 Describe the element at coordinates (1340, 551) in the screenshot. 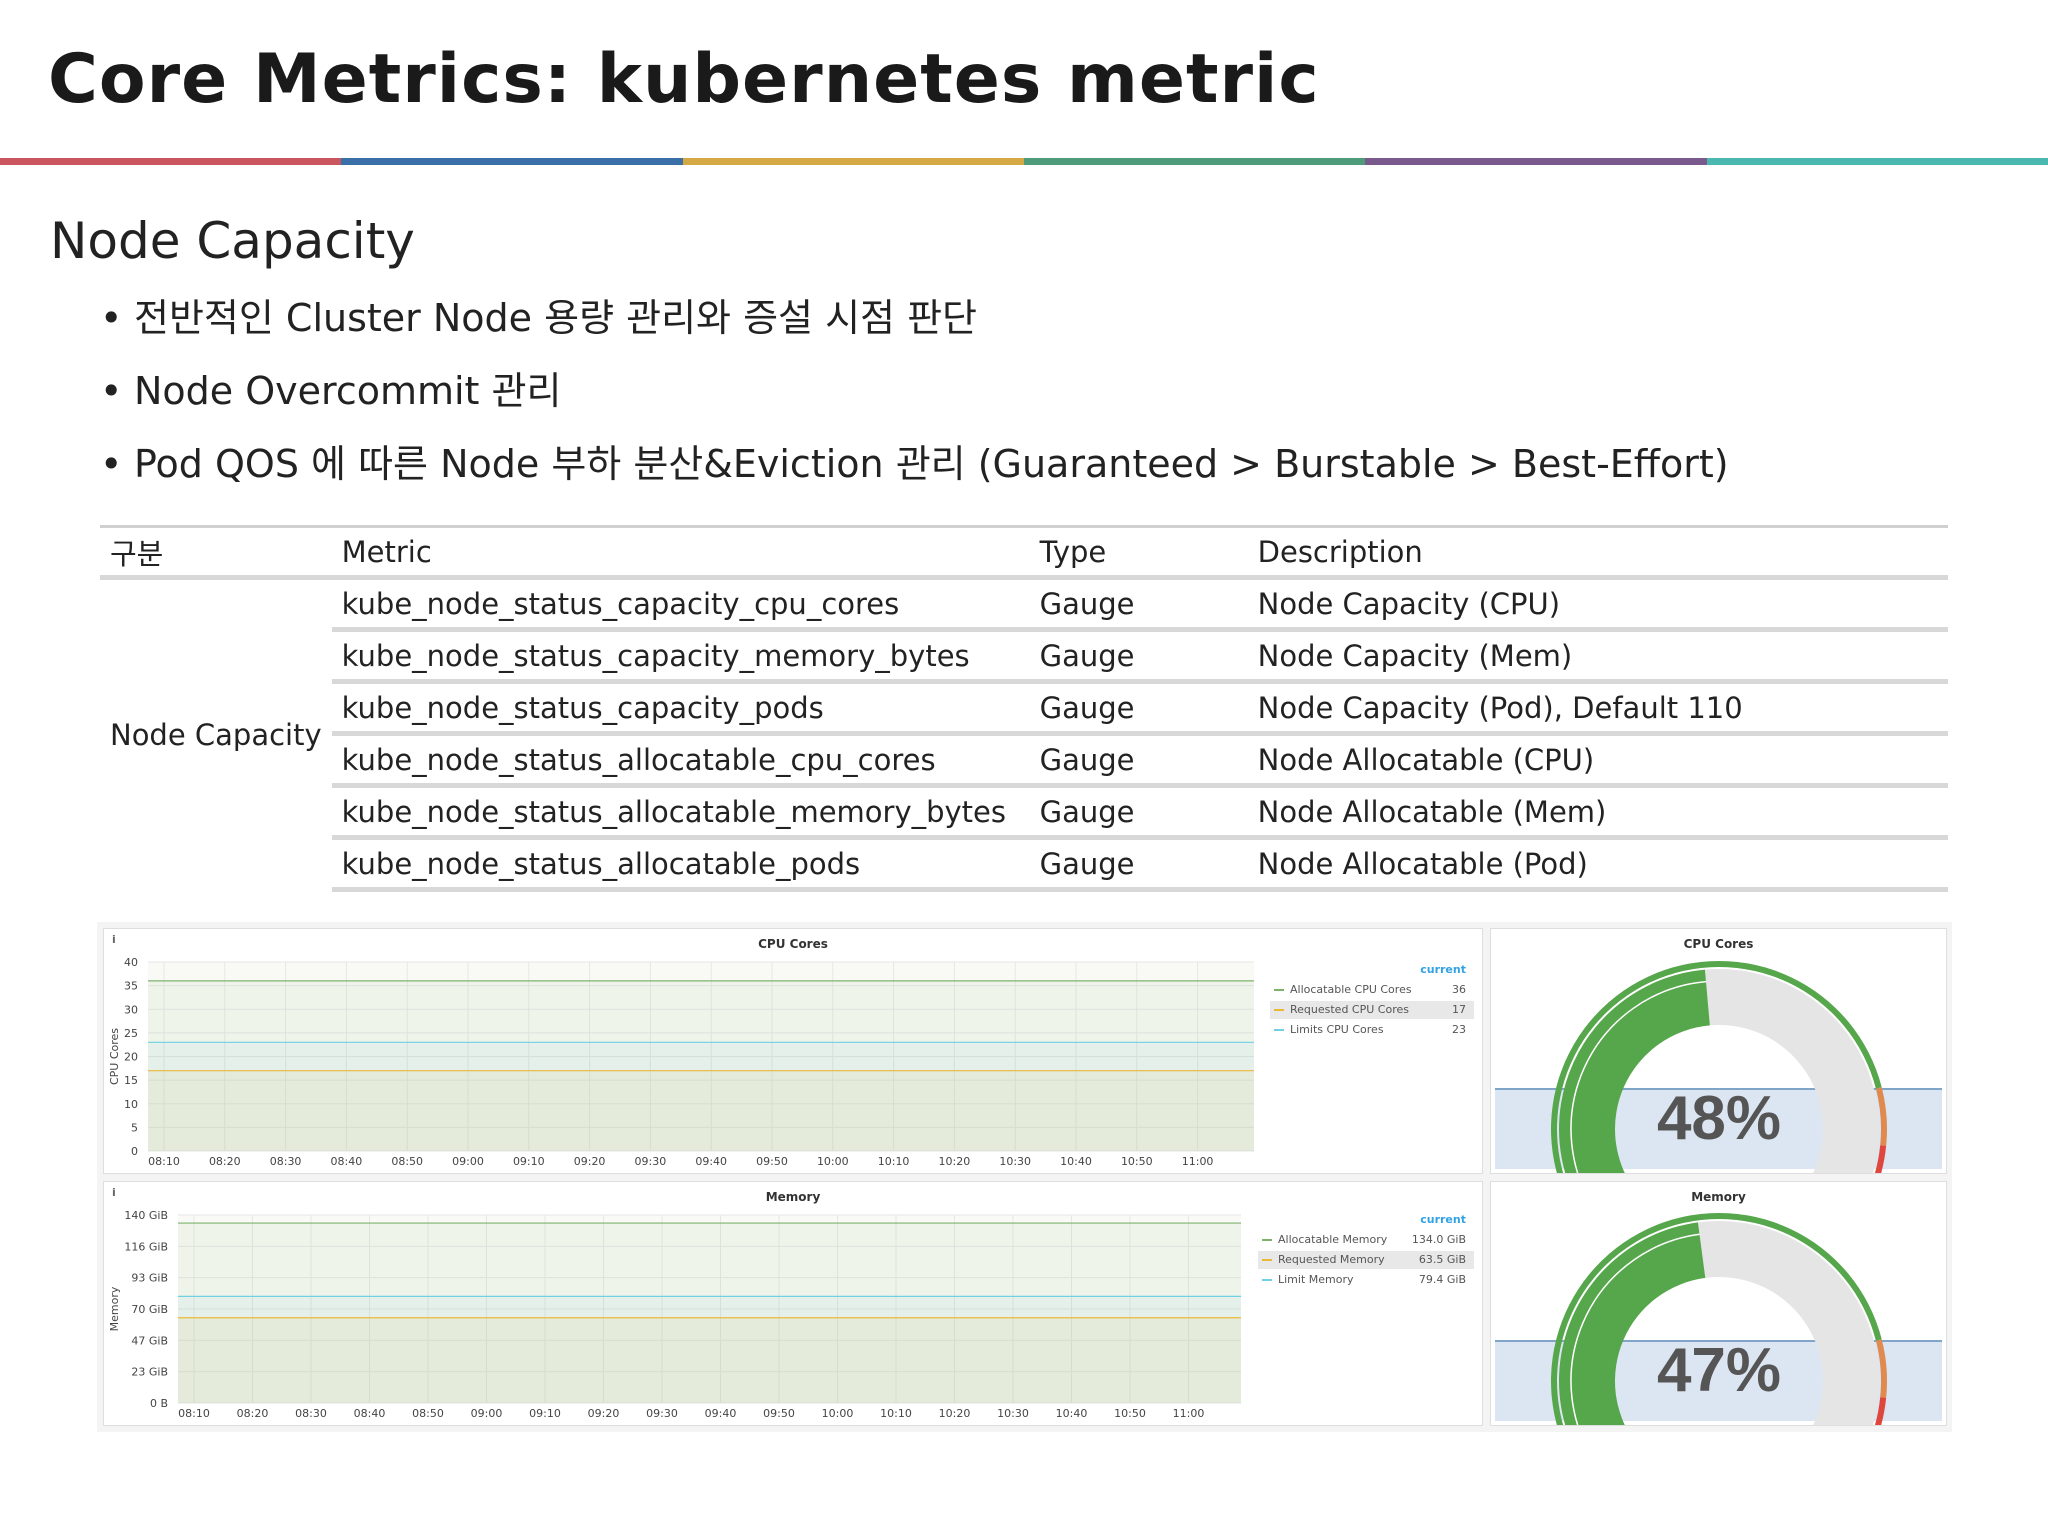

I see `header-description: Description` at that location.